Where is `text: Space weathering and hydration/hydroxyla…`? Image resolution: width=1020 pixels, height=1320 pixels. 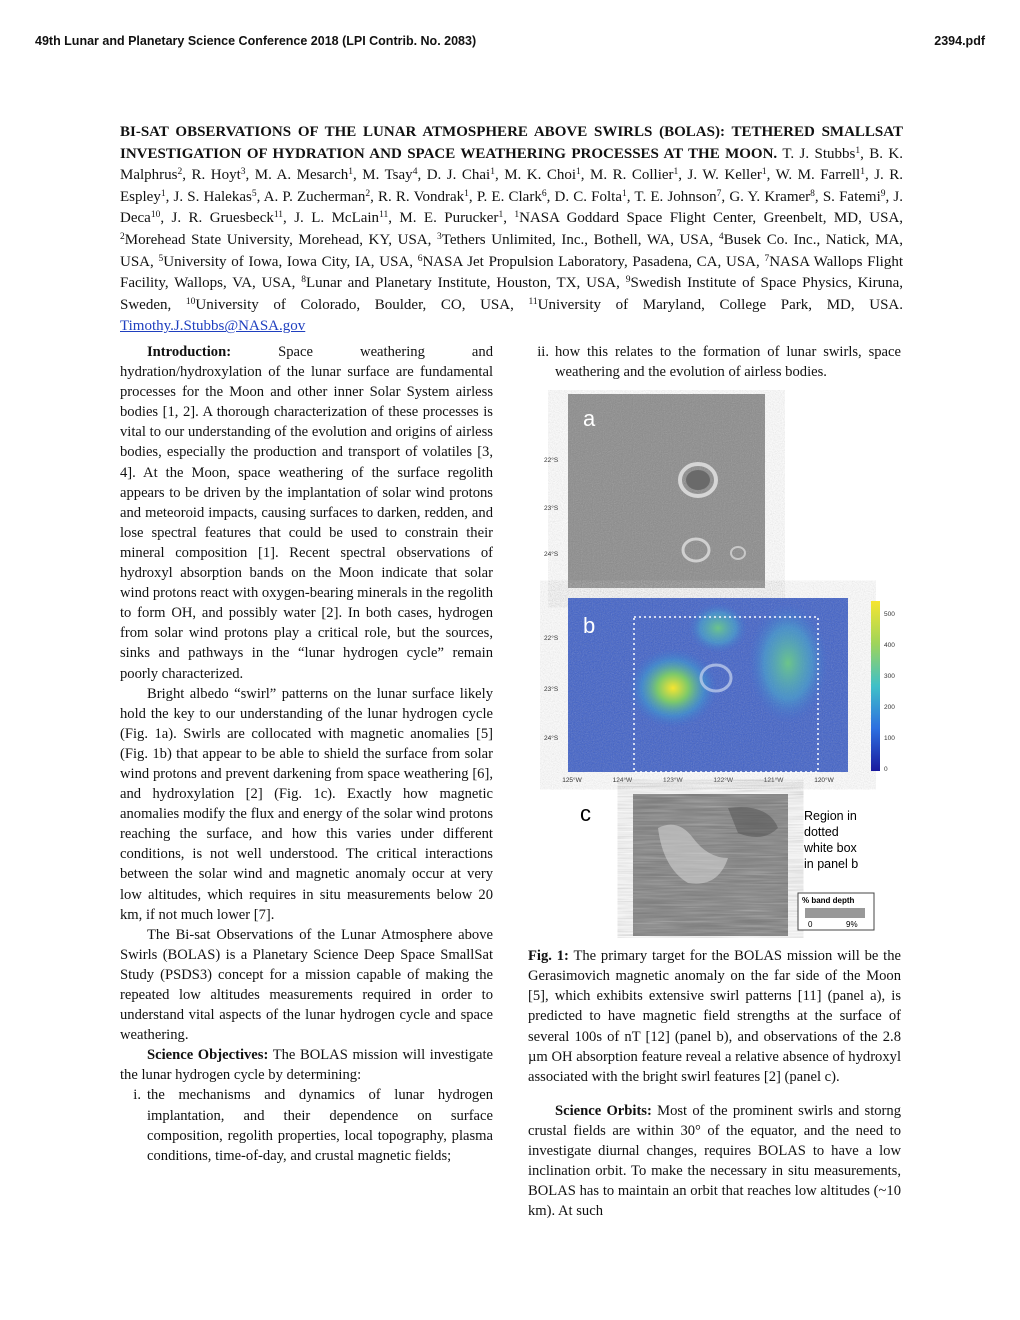 text: Space weathering and hydration/hydroxyla… is located at coordinates (306, 513).